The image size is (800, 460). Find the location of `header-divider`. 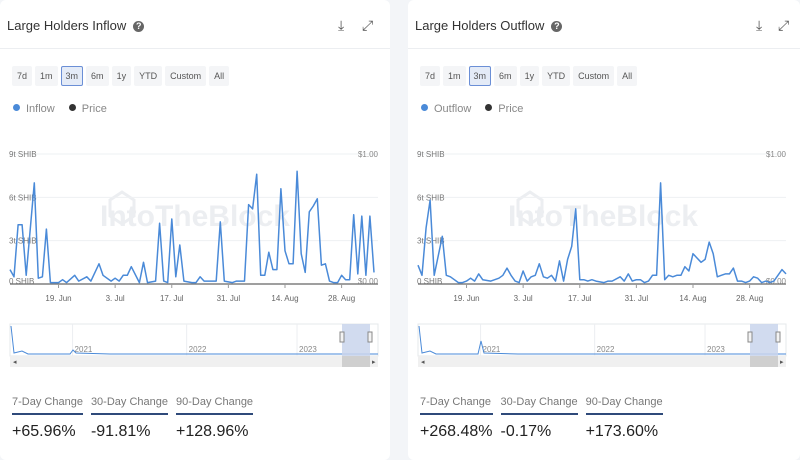

header-divider is located at coordinates (604, 48).